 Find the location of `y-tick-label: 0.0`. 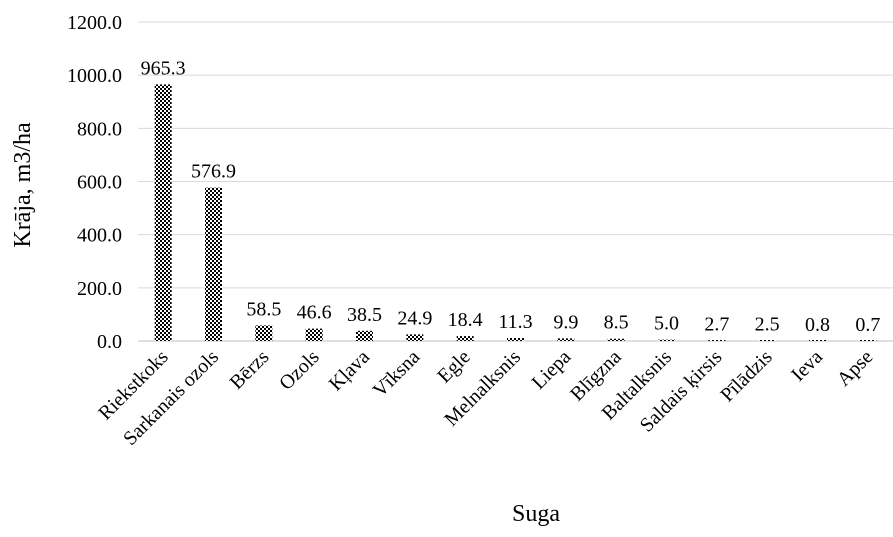

y-tick-label: 0.0 is located at coordinates (109, 342).